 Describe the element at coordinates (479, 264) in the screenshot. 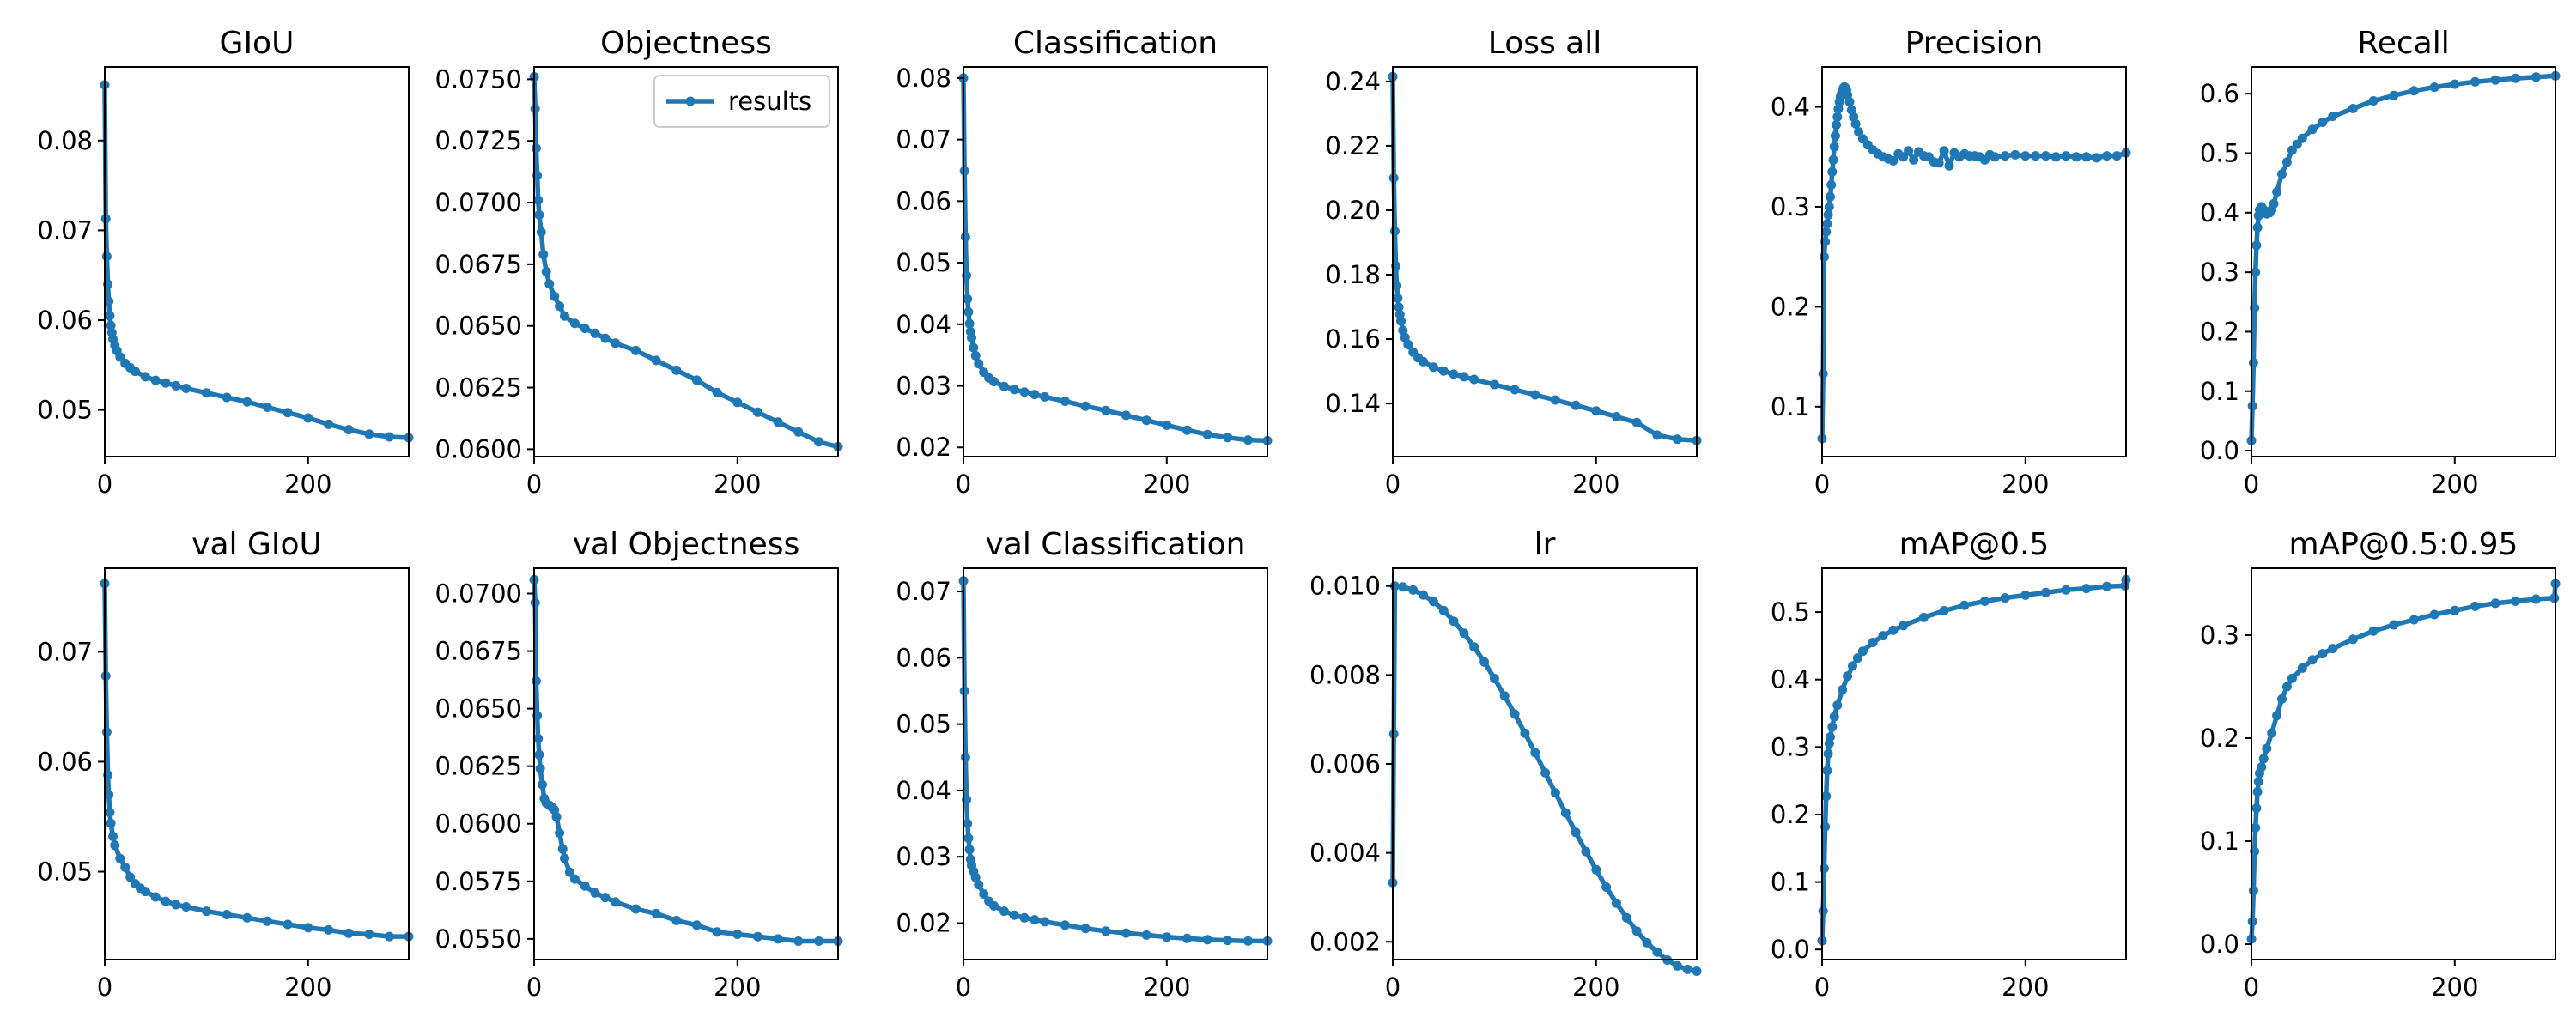

I see `y-tick-label: 0.0675` at that location.